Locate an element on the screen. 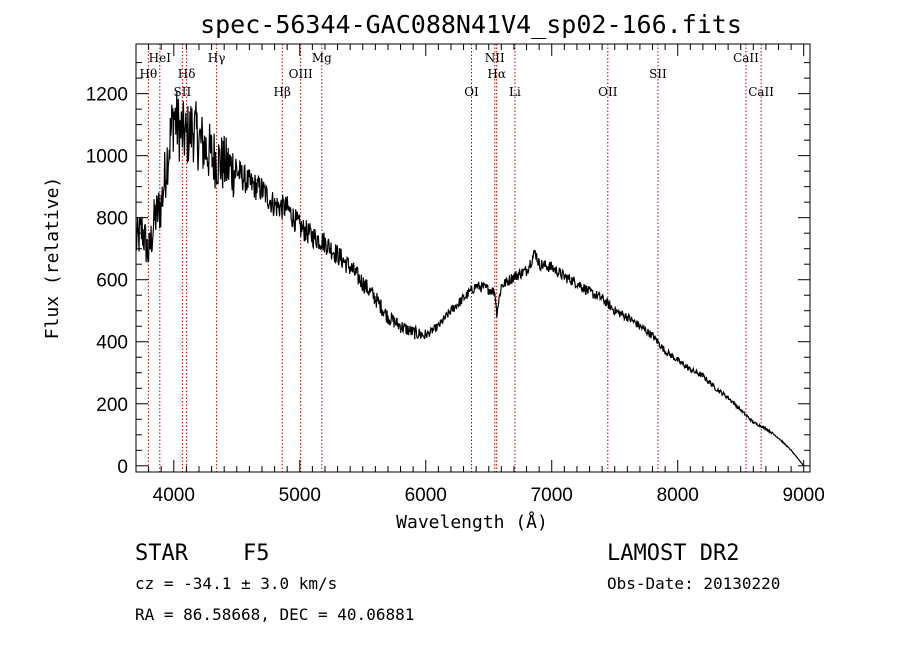 The width and height of the screenshot is (900, 649). y-tick-label: 1200 is located at coordinates (107, 95).